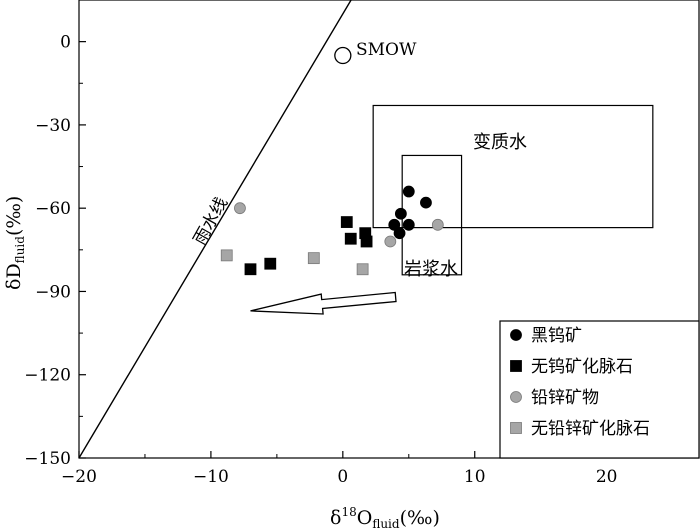 This screenshot has height=529, width=700. I want to click on x-tick-label: 20, so click(607, 477).